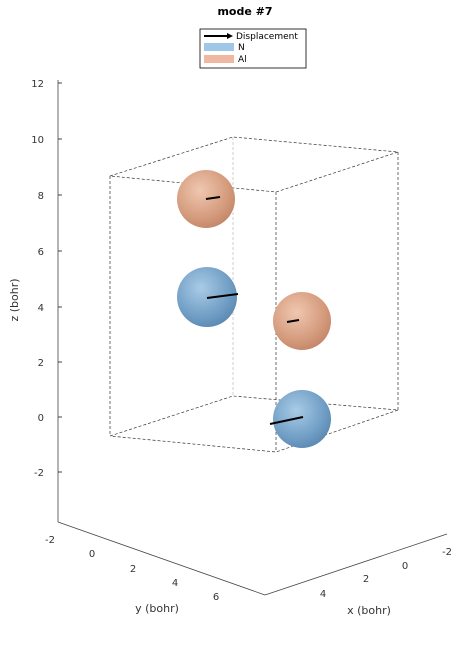 The image size is (470, 656). I want to click on z-tick-label: 4, so click(41, 308).